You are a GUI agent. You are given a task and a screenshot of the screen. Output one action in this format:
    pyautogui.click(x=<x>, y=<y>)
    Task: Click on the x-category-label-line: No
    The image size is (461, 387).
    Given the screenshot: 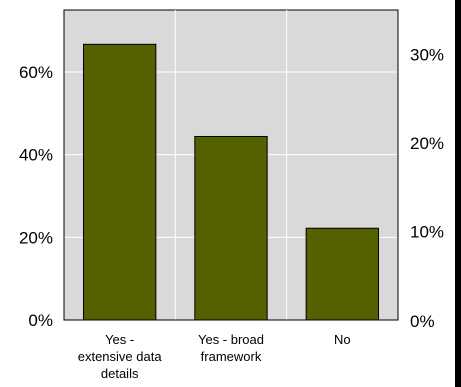 What is the action you would take?
    pyautogui.click(x=342, y=339)
    